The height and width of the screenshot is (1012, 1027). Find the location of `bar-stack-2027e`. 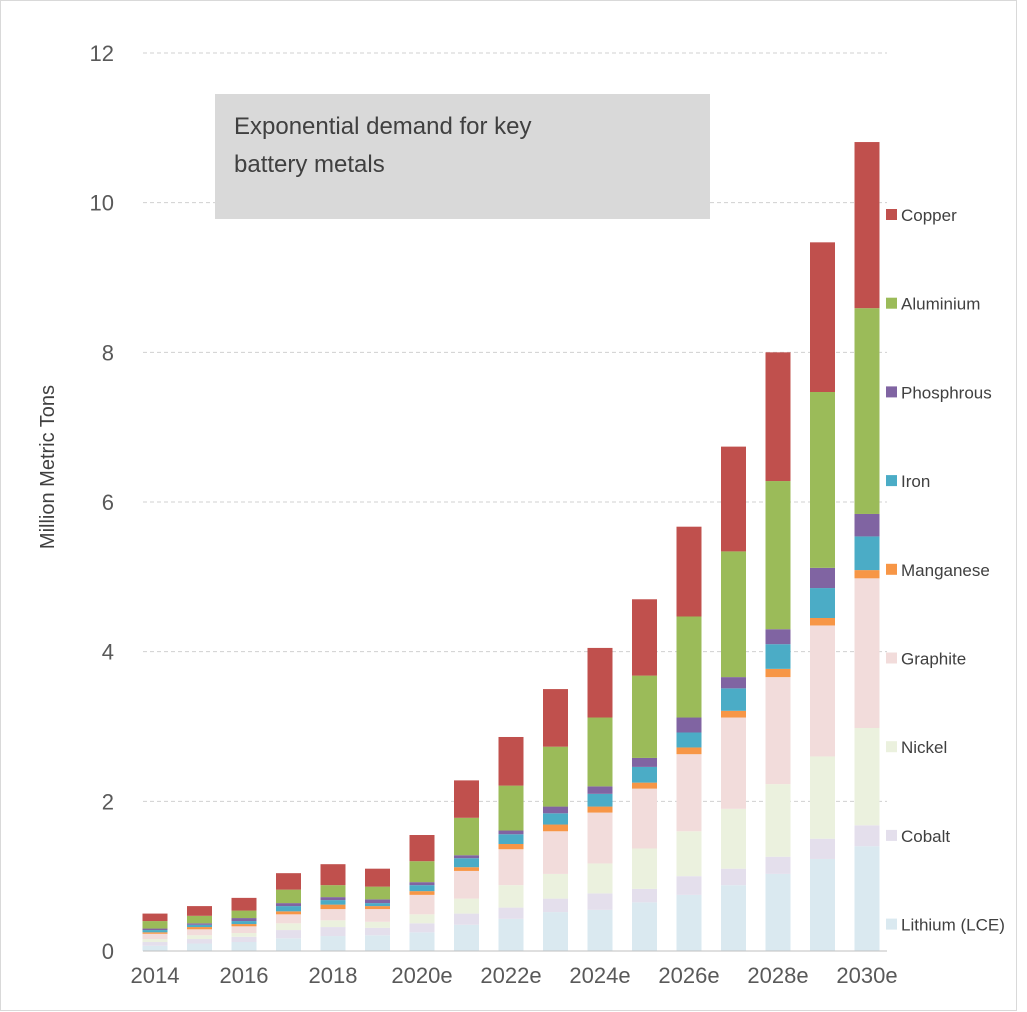

bar-stack-2027e is located at coordinates (733, 698).